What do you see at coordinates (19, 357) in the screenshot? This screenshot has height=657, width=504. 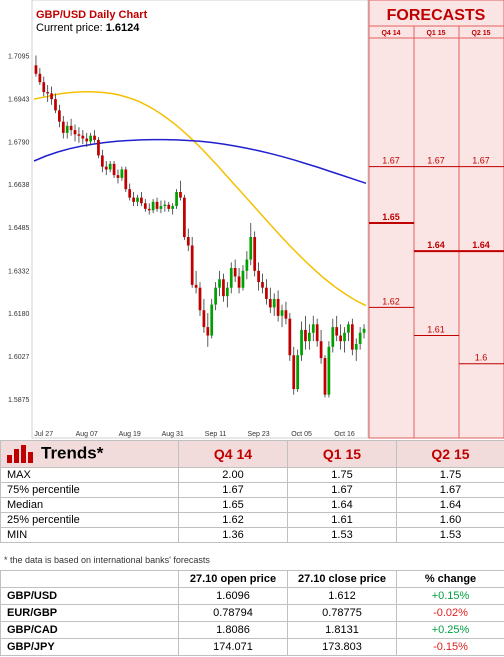 I see `y-tick-label: 1.6027` at bounding box center [19, 357].